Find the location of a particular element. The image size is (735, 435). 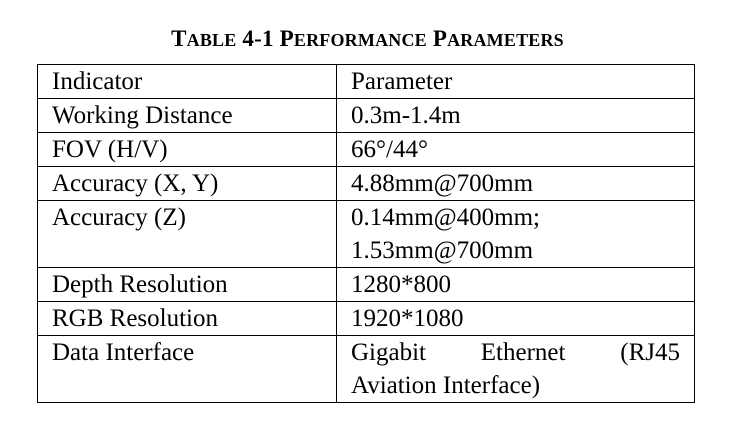

indicator-cell: RGB Resolution is located at coordinates (187, 318).